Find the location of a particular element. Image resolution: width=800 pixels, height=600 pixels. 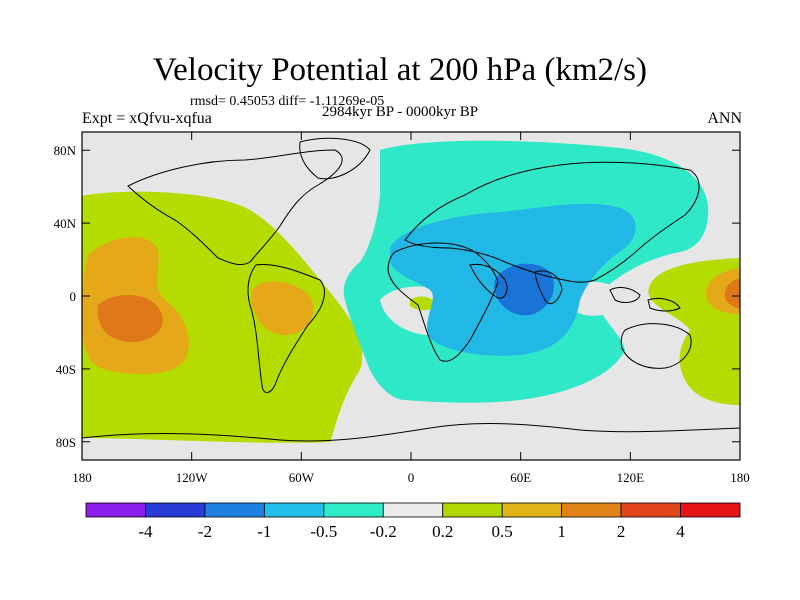

lat-tick-label: 80S is located at coordinates (66, 442).